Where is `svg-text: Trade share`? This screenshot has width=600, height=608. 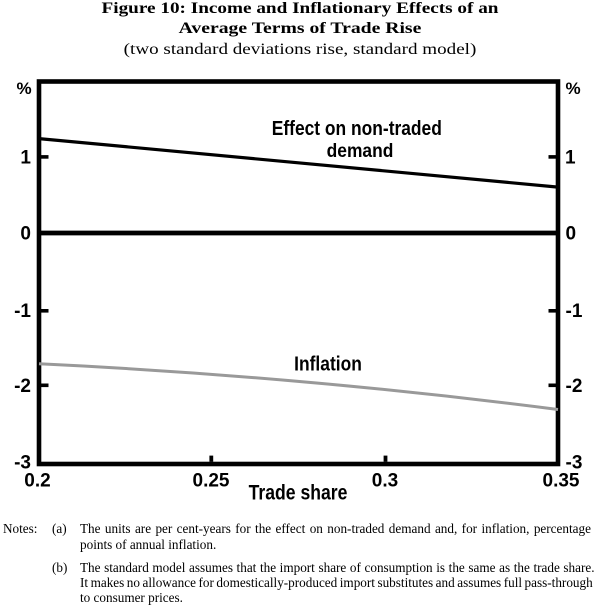
svg-text: Trade share is located at coordinates (298, 493).